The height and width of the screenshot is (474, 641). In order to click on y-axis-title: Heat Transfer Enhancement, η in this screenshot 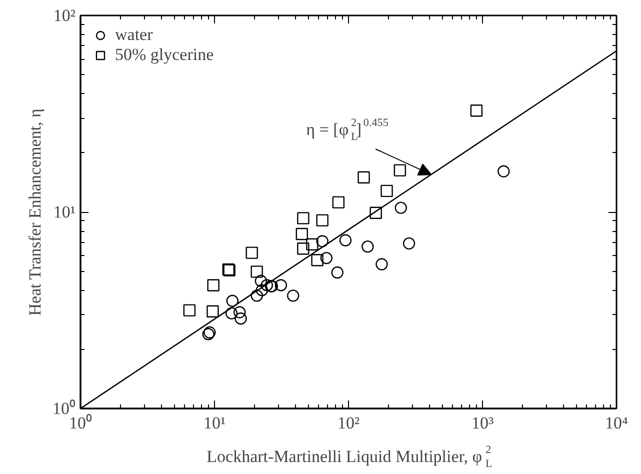, I will do `click(35, 212)`.